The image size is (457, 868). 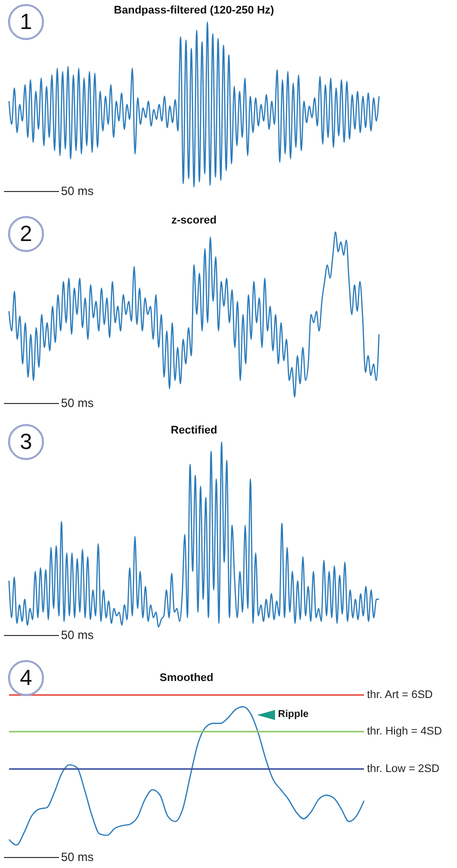 I want to click on chart-title: Bandpass-filtered (120-250 Hz), so click(x=194, y=10).